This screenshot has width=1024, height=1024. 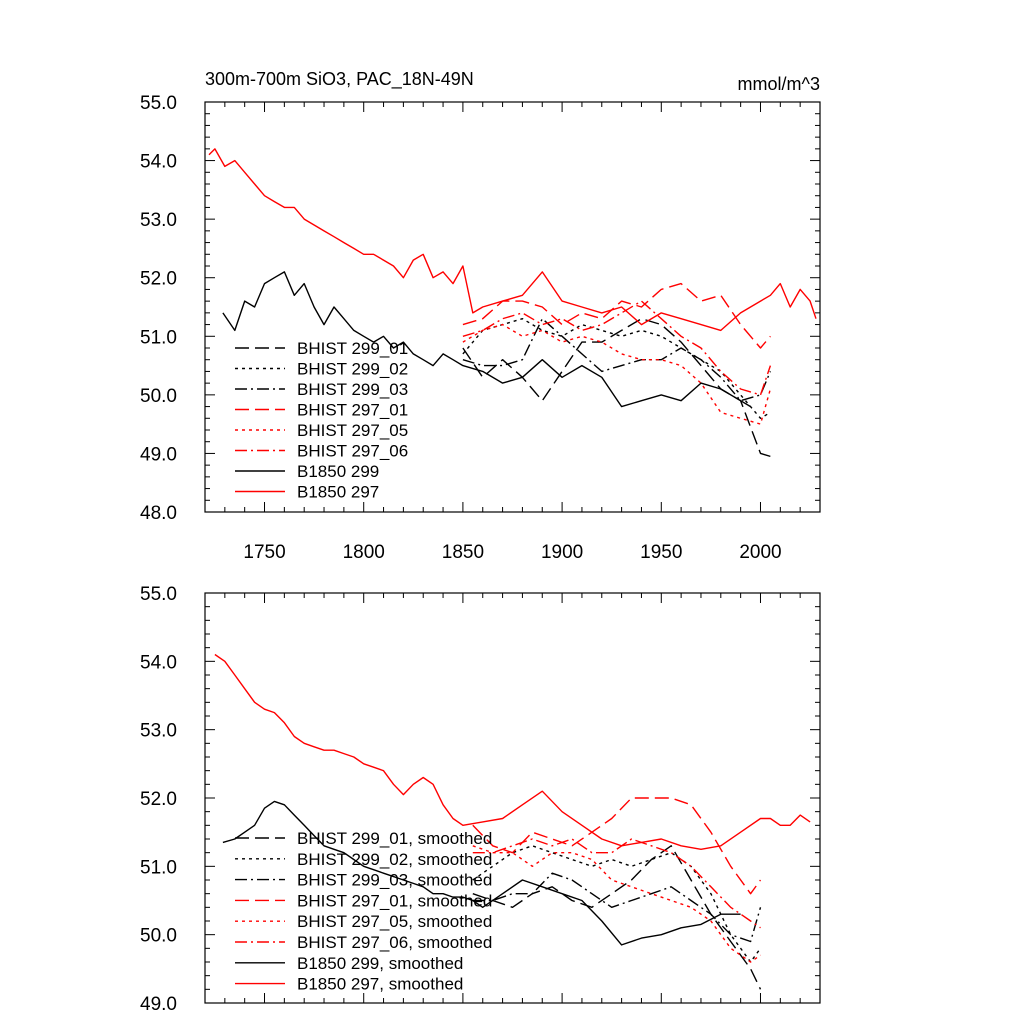 I want to click on legend-label: BHIST 299_01, smoothed, so click(x=394, y=838).